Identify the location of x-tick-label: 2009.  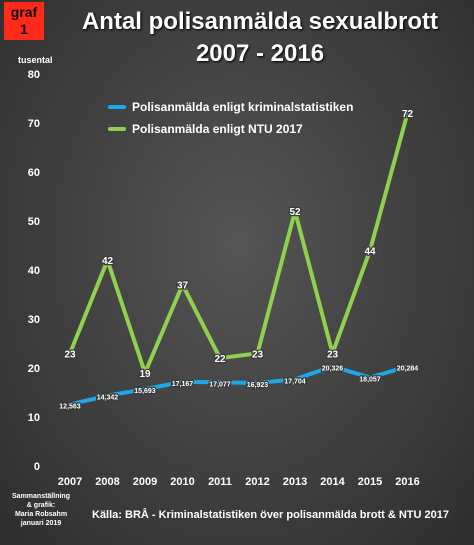
(145, 482).